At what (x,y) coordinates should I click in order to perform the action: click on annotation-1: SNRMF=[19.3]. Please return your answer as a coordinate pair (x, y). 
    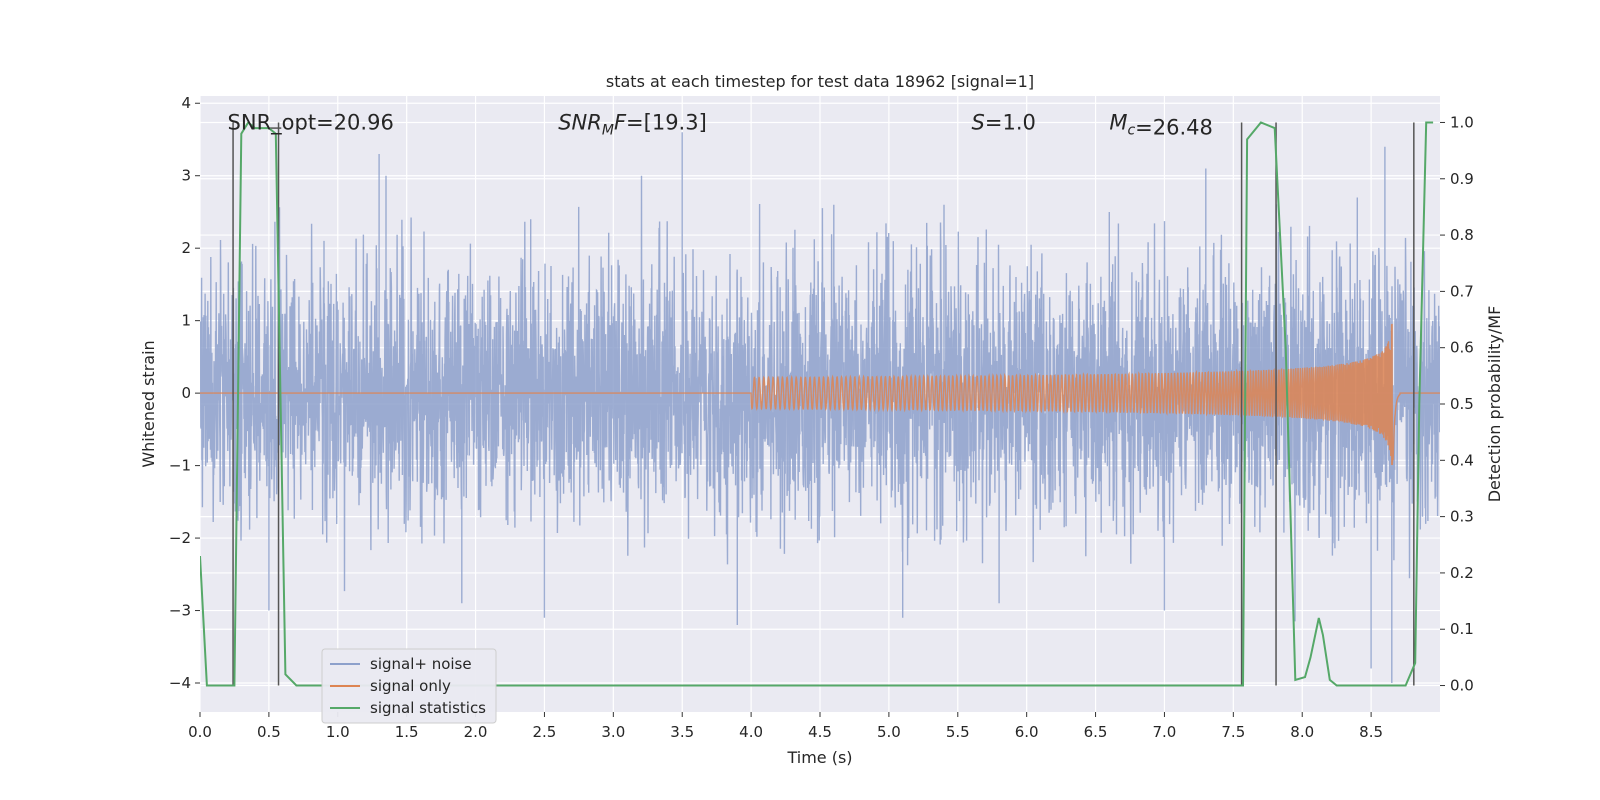
    Looking at the image, I should click on (632, 124).